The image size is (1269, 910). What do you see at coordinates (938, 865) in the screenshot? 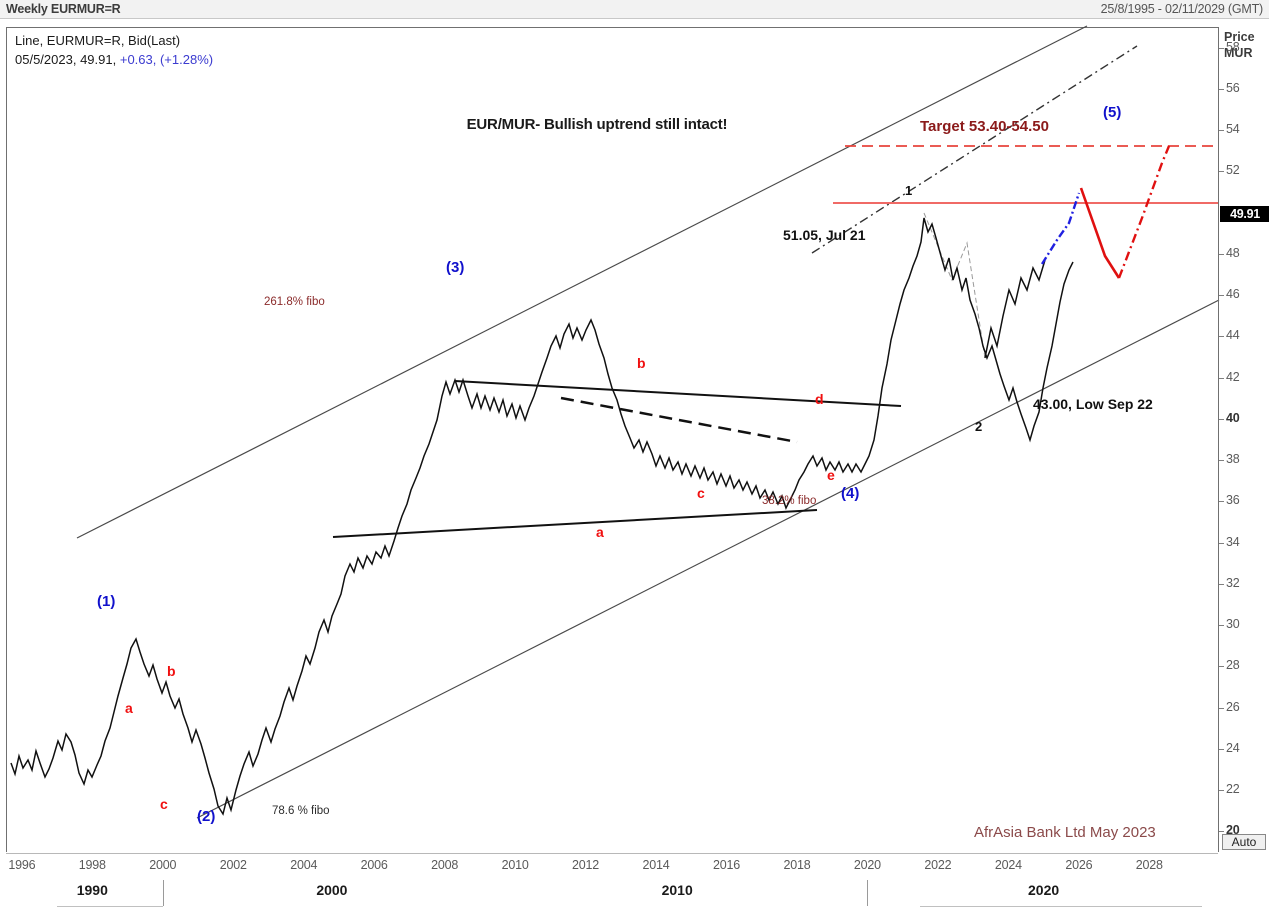
I see `year-label-2022: 2022` at bounding box center [938, 865].